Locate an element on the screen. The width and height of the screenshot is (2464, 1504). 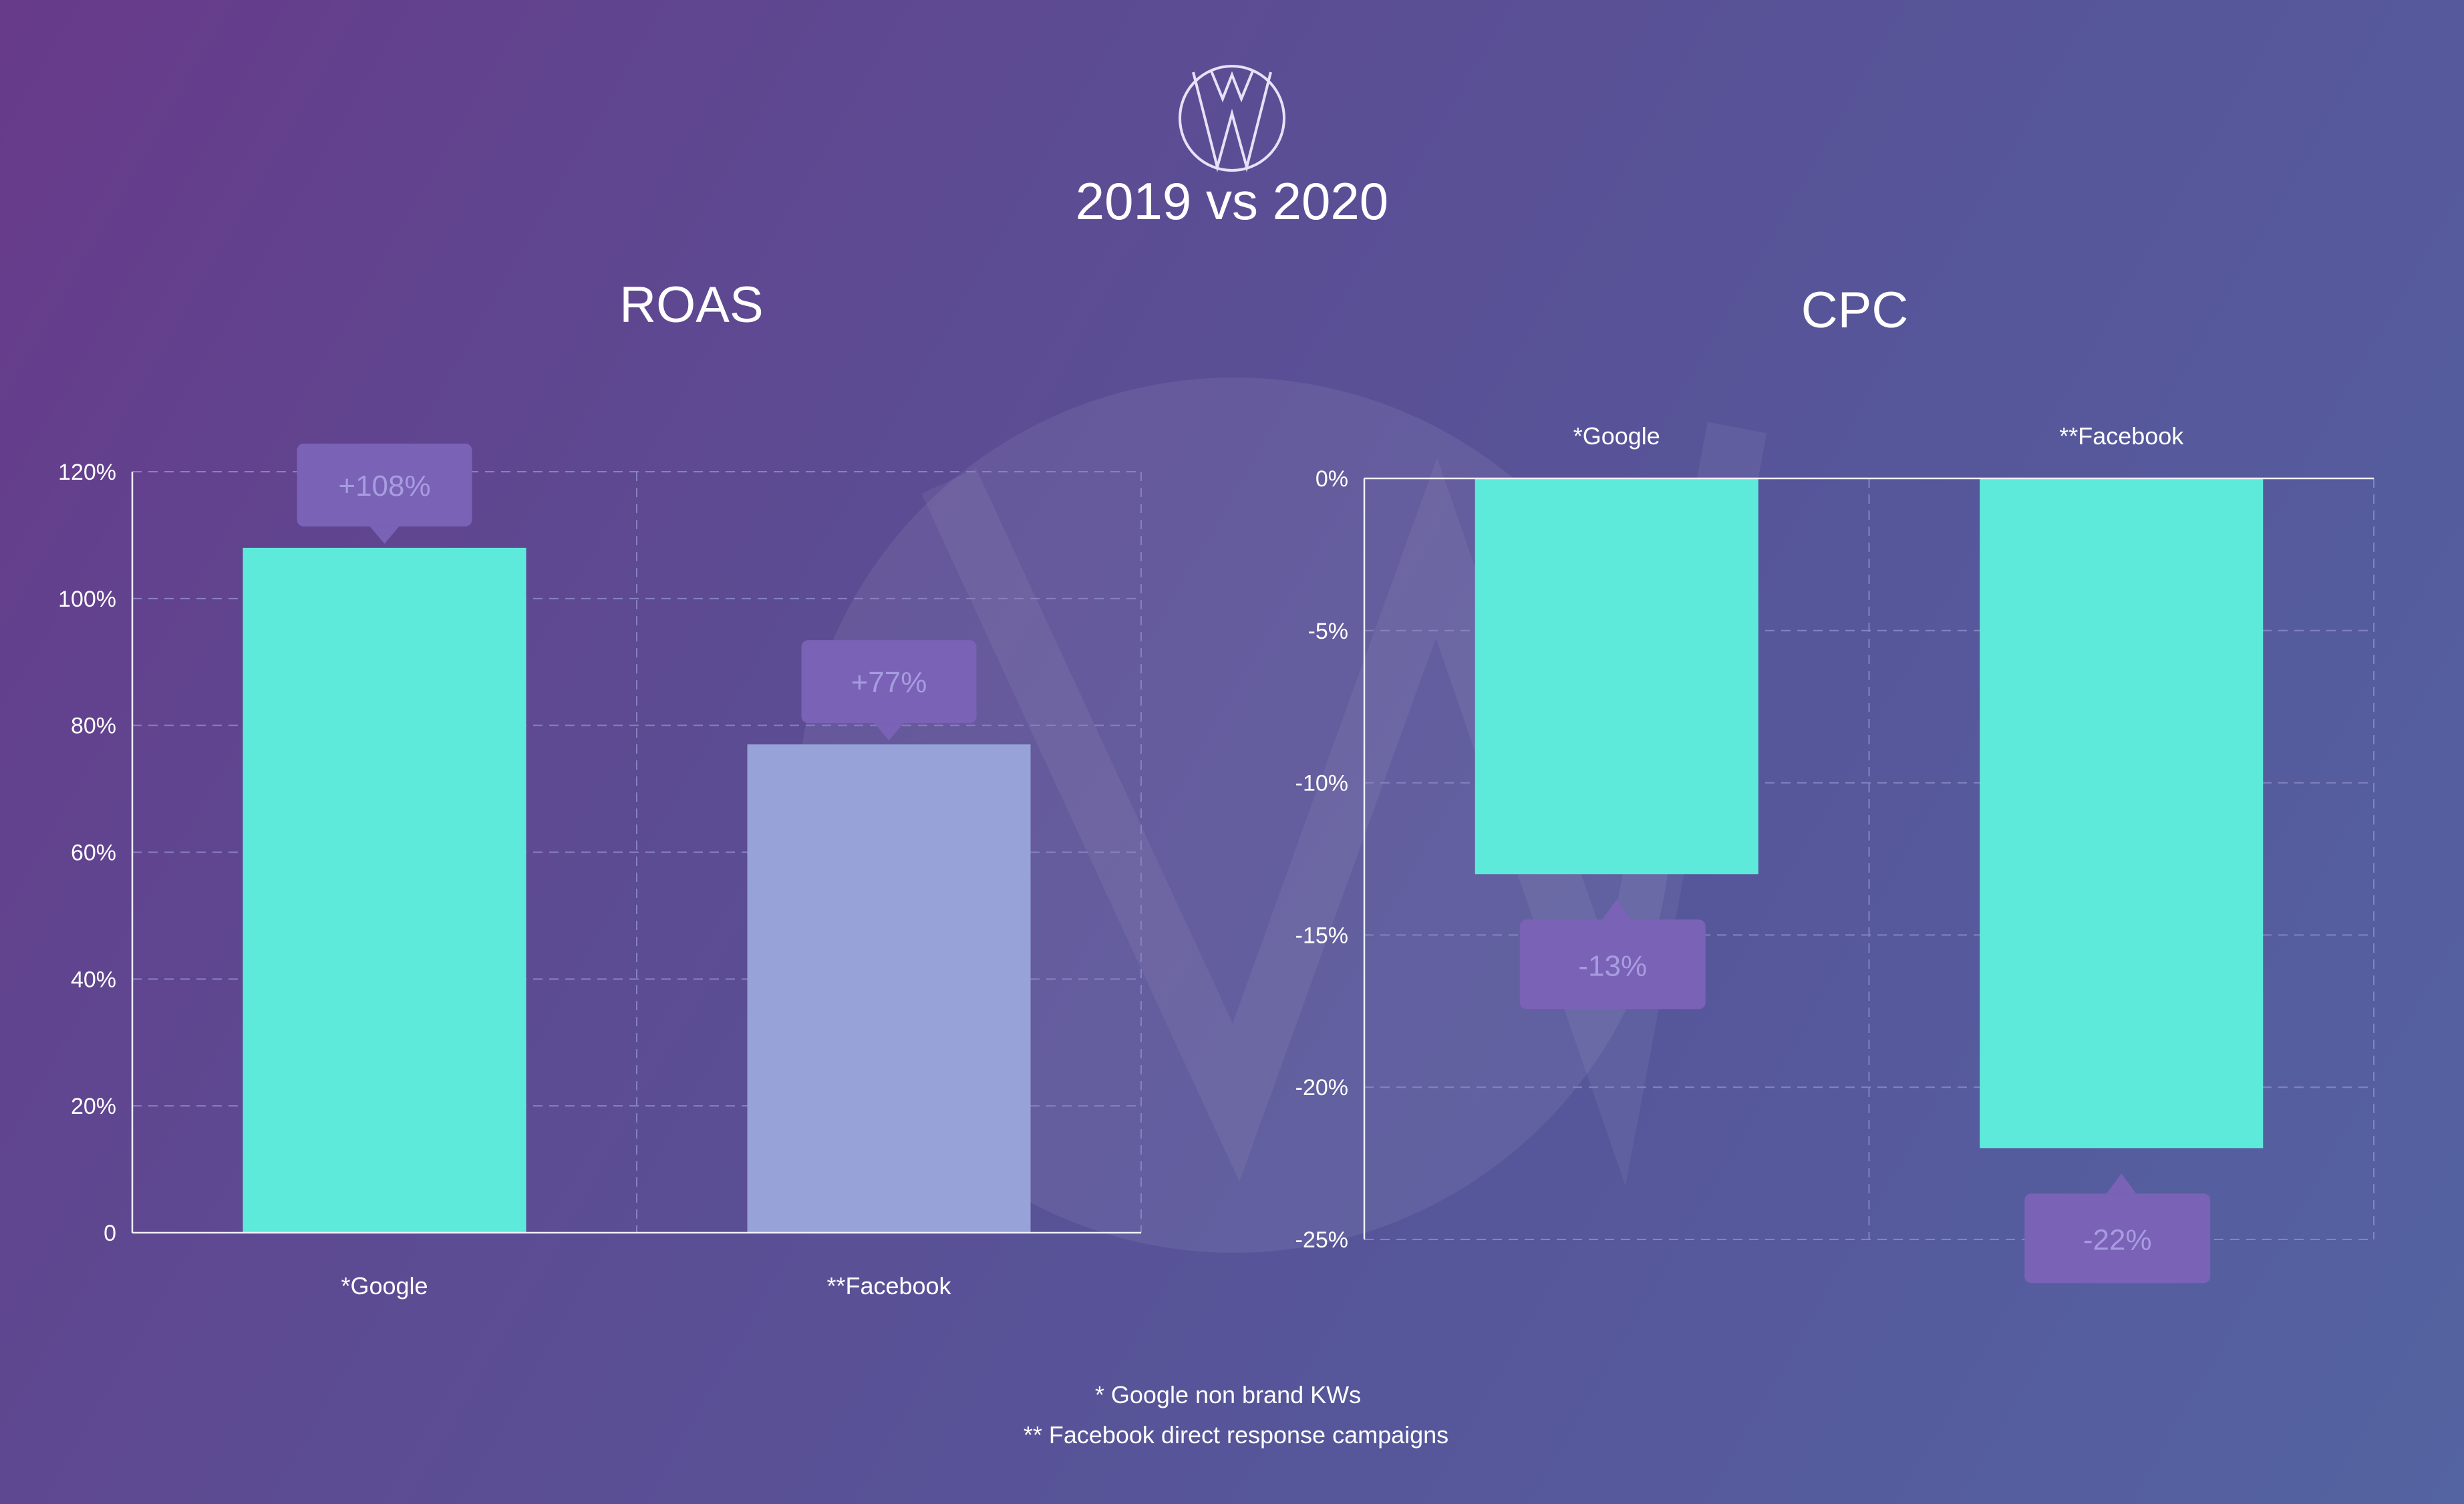
cpc-value-callout: -13% is located at coordinates (1612, 955).